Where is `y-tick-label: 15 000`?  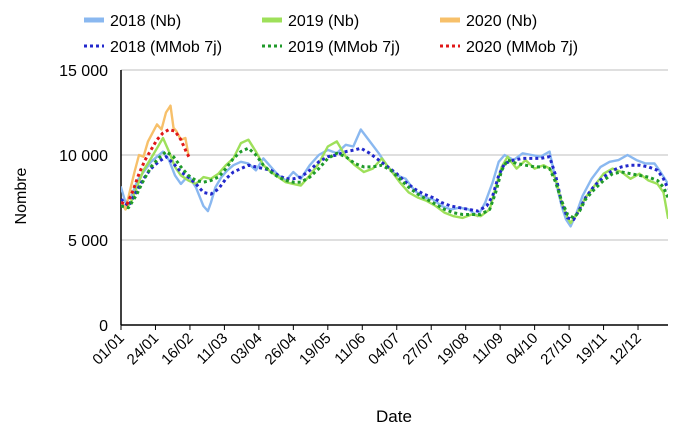 y-tick-label: 15 000 is located at coordinates (83, 71).